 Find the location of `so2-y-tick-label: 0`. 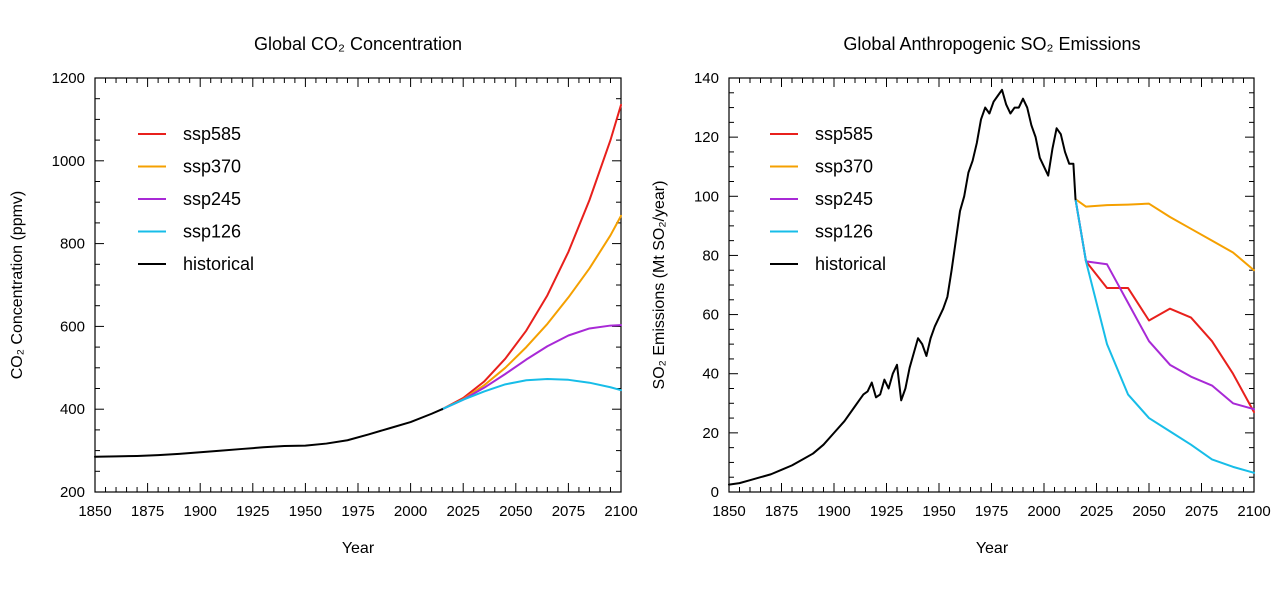

so2-y-tick-label: 0 is located at coordinates (715, 492).